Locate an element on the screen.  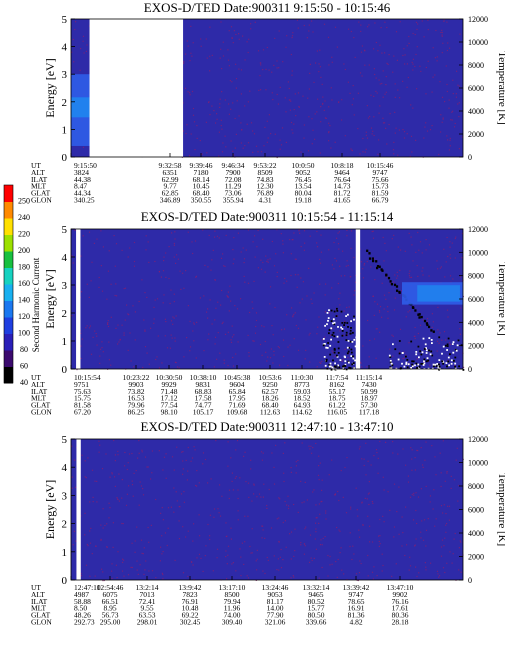
ephemeris-row-label: GLON is located at coordinates (41, 412).